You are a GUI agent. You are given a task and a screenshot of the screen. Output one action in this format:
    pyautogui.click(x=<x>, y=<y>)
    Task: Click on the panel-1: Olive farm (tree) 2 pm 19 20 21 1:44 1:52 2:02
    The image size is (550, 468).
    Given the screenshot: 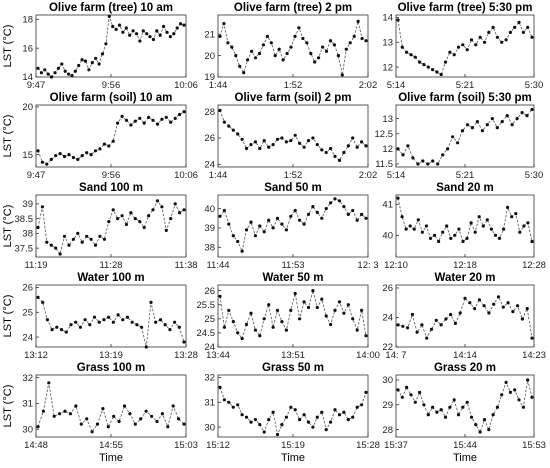 What is the action you would take?
    pyautogui.click(x=290, y=46)
    